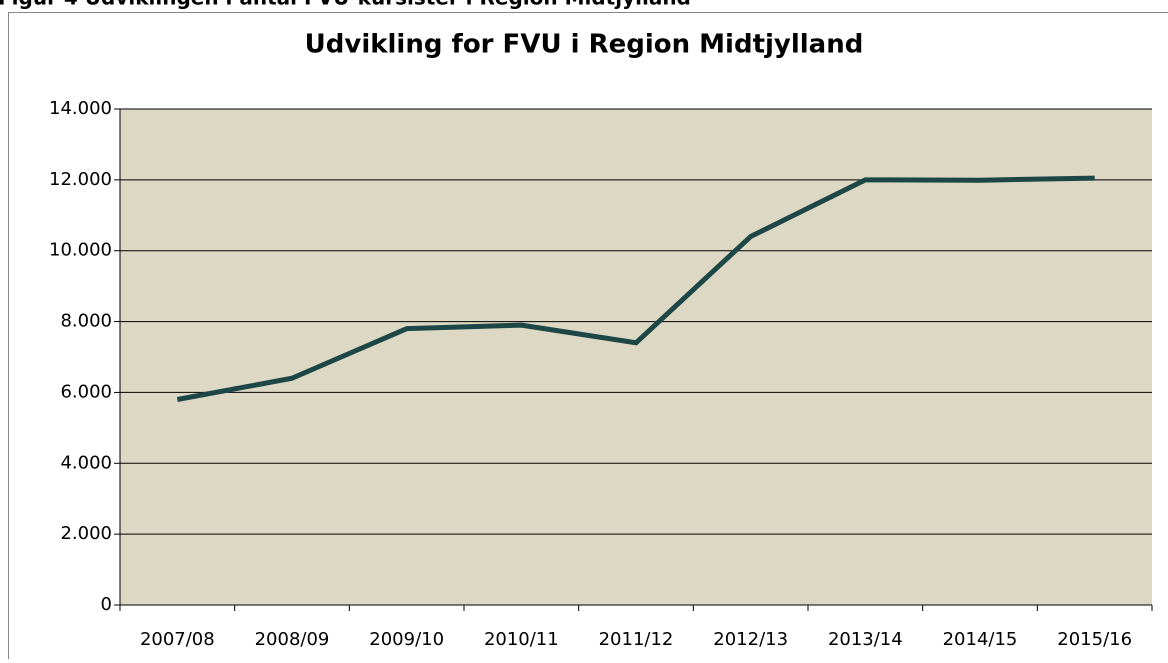 The width and height of the screenshot is (1168, 663). Describe the element at coordinates (750, 639) in the screenshot. I see `x-tick-label: 2012/13` at that location.